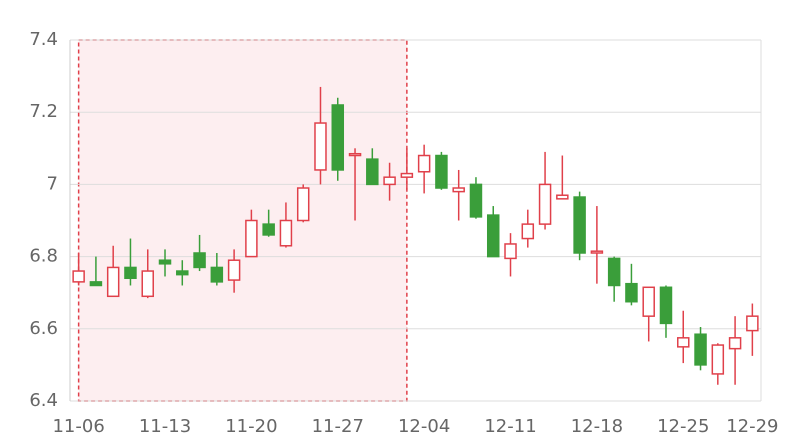 This screenshot has height=440, width=800. What do you see at coordinates (43, 111) in the screenshot?
I see `y-tick-label: 7.2` at bounding box center [43, 111].